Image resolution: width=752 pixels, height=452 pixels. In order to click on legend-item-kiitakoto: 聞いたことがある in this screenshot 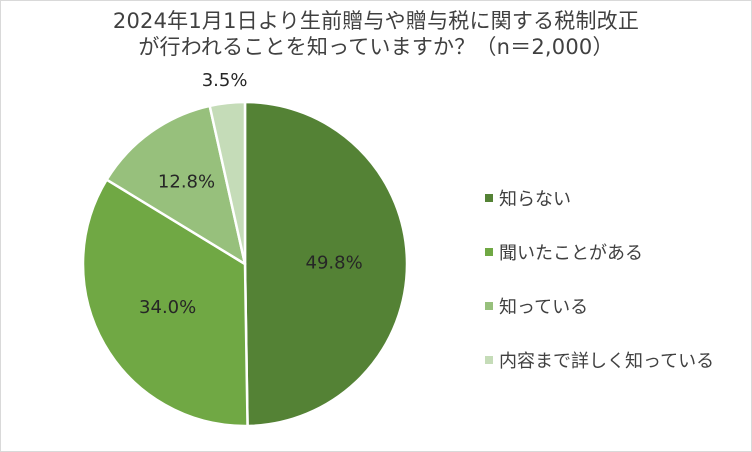, I will do `click(599, 252)`.